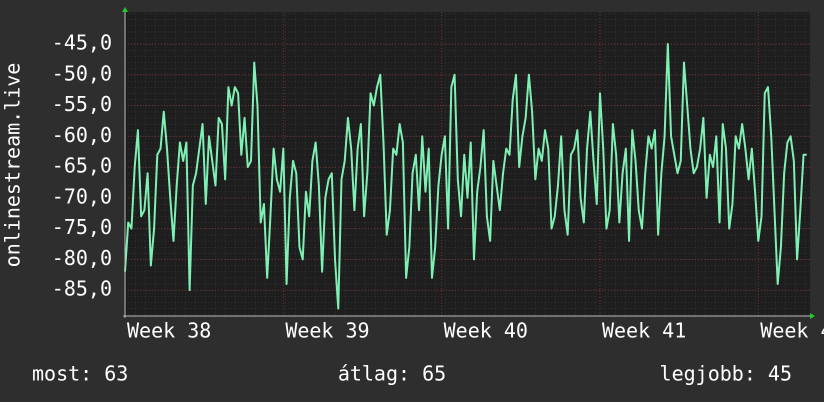 Image resolution: width=824 pixels, height=402 pixels. Describe the element at coordinates (82, 73) in the screenshot. I see `y-tick-label: -50,0` at that location.